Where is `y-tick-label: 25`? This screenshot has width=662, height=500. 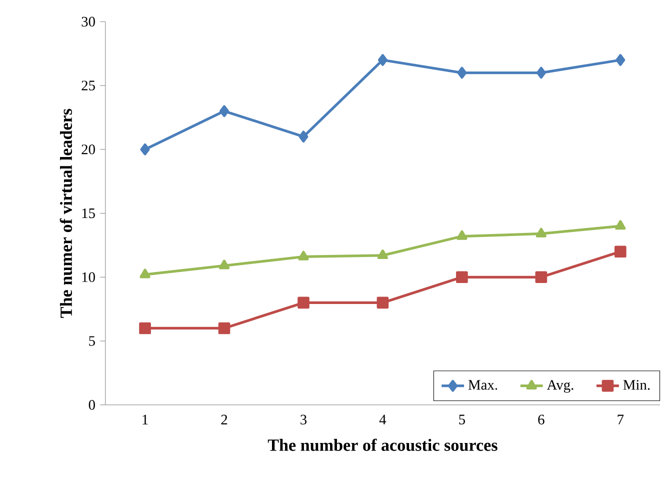 y-tick-label: 25 is located at coordinates (88, 85).